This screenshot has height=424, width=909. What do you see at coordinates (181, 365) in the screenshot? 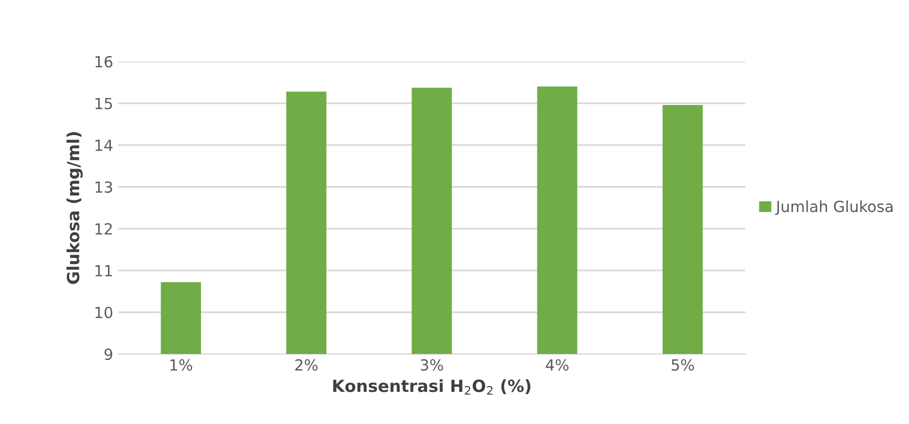
I see `x-tick-label: 1%` at bounding box center [181, 365].